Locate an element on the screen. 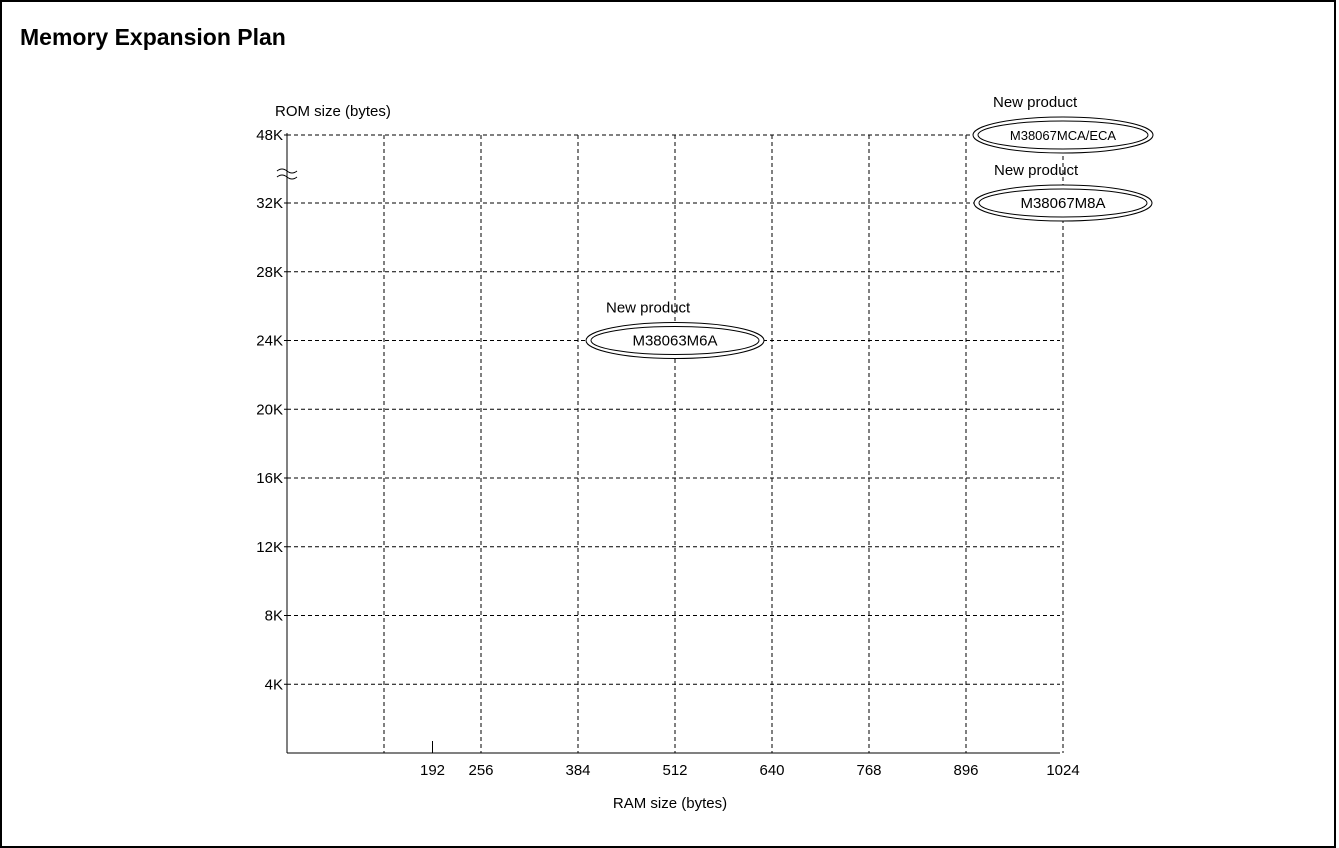 This screenshot has width=1339, height=848. y-tick-label: 32K is located at coordinates (269, 203).